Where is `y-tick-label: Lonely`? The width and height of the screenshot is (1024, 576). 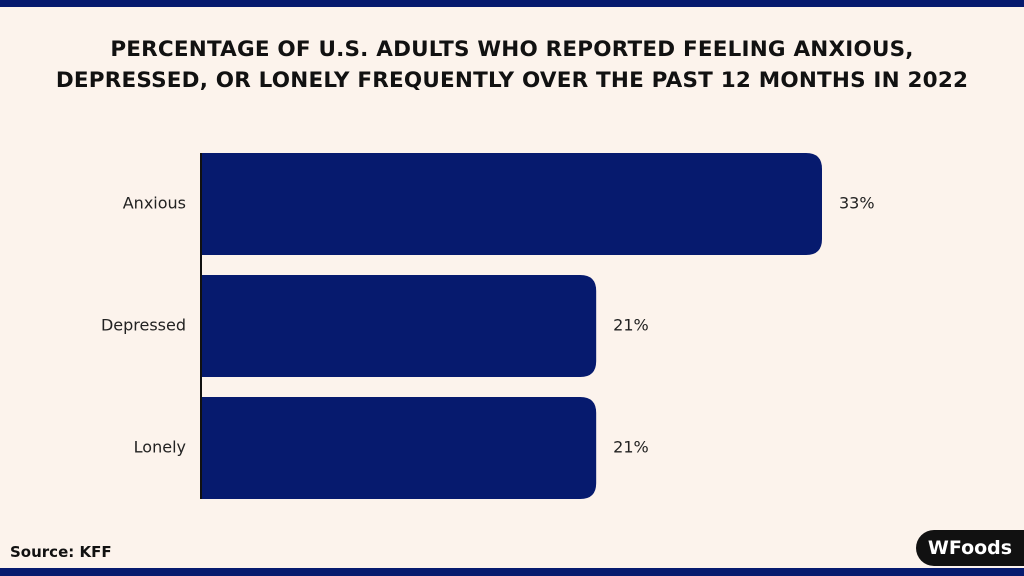 y-tick-label: Lonely is located at coordinates (160, 447).